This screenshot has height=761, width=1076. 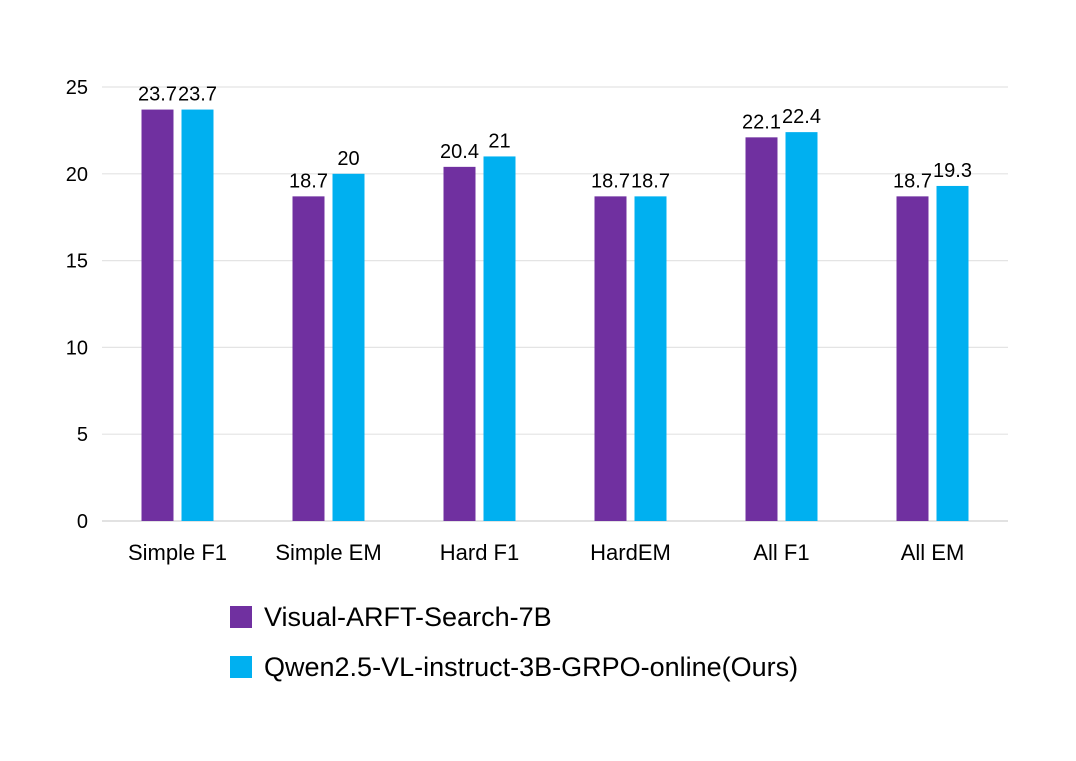 I want to click on y-tick-label: 15, so click(x=77, y=262).